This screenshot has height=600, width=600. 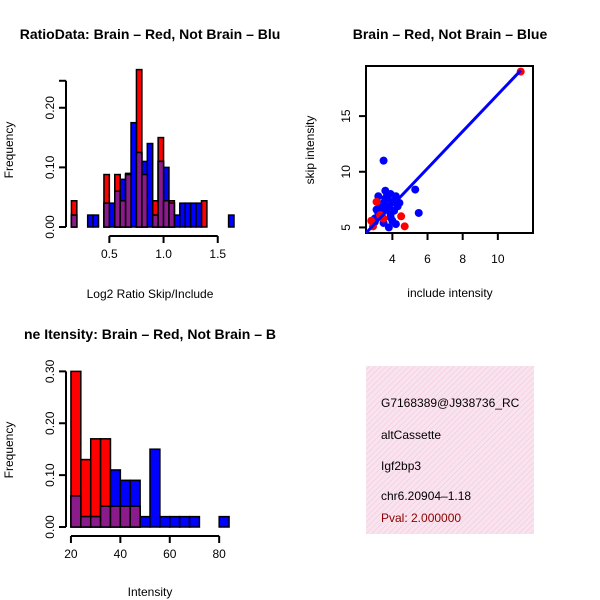 I want to click on ratio-histogram-xlabel: Log2 Ratio Skip/Include, so click(x=150, y=294).